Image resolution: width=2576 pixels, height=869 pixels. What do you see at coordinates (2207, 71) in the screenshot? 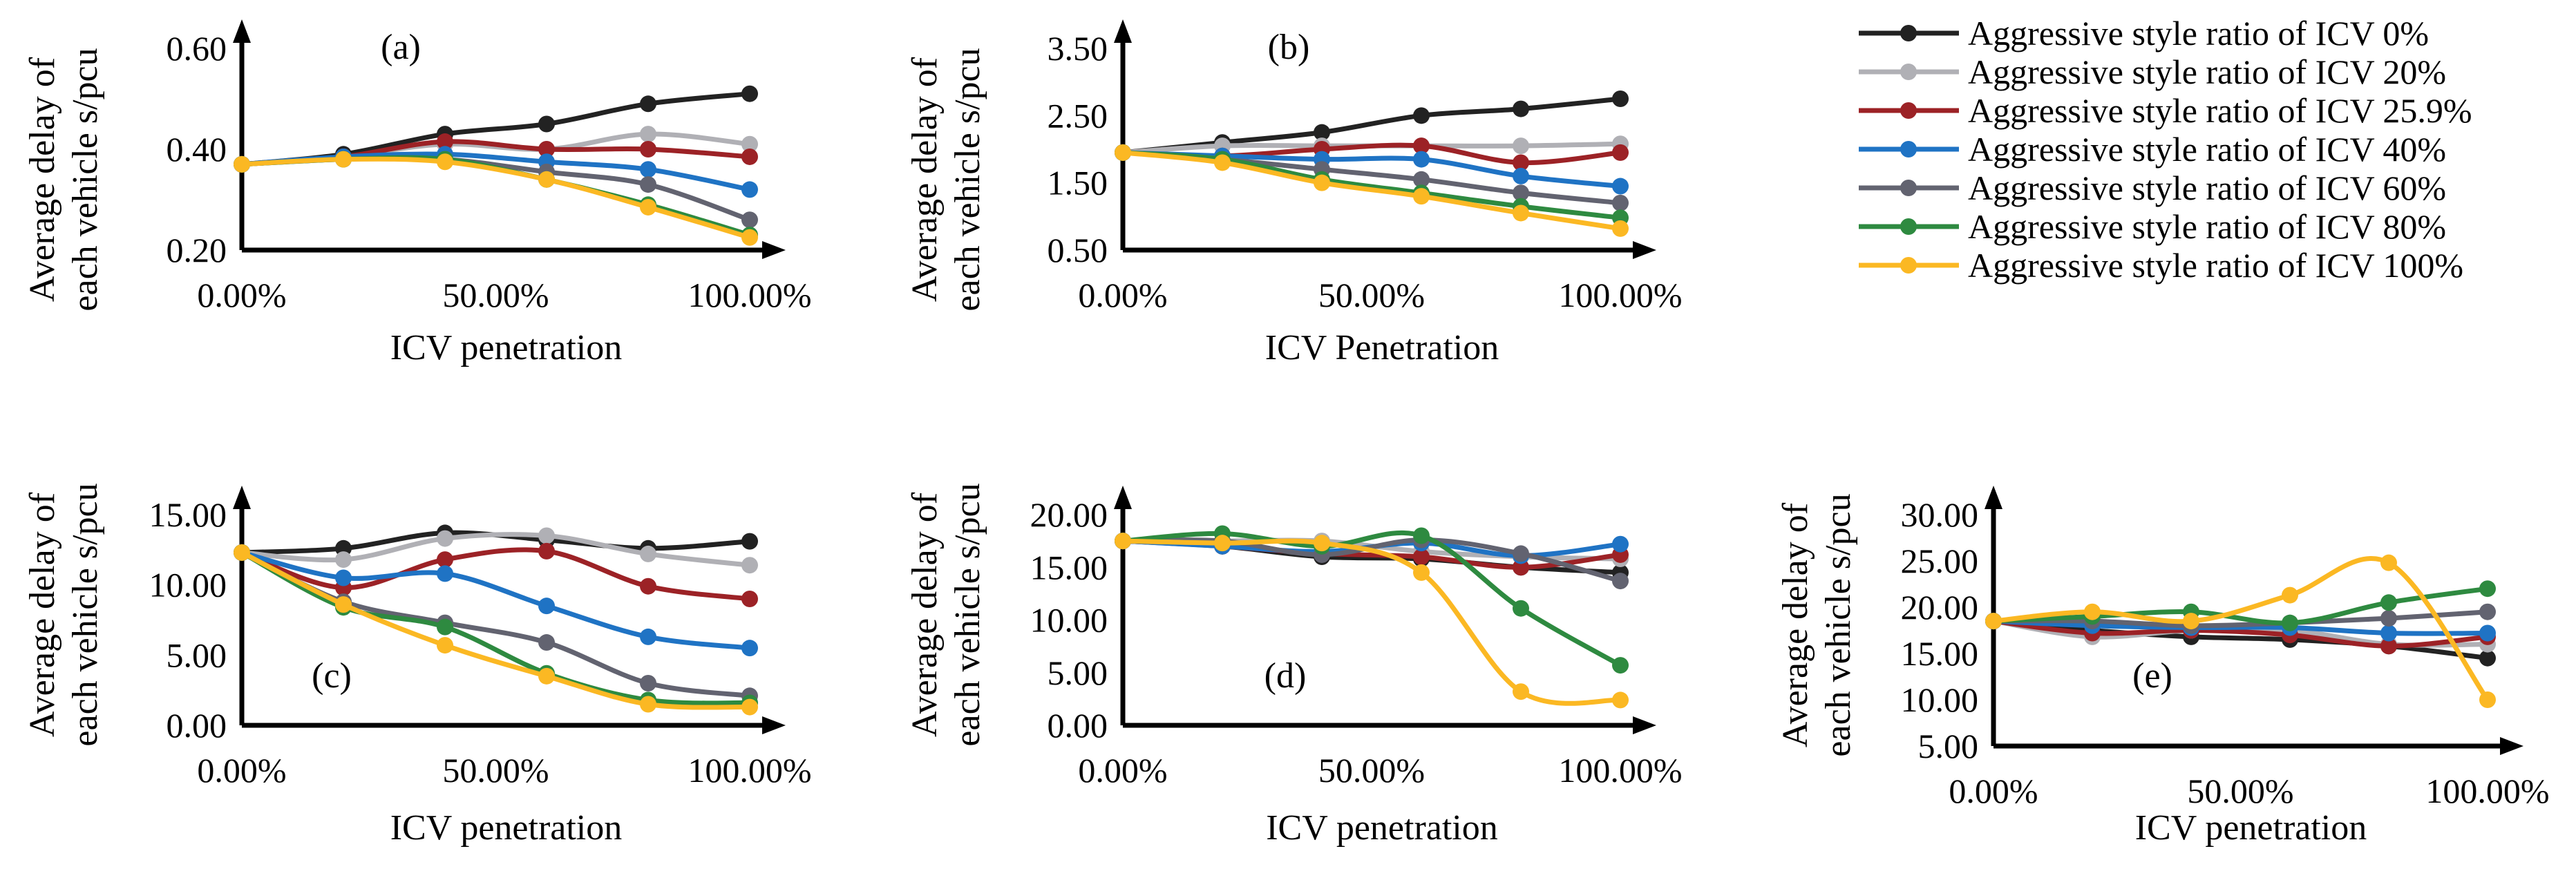
I see `legend-label: Aggressive style ratio of ICV 20%` at bounding box center [2207, 71].